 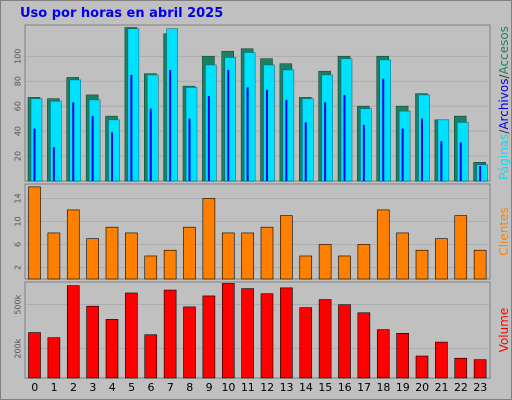 What do you see at coordinates (442, 387) in the screenshot?
I see `x-tick-label: 21` at bounding box center [442, 387].